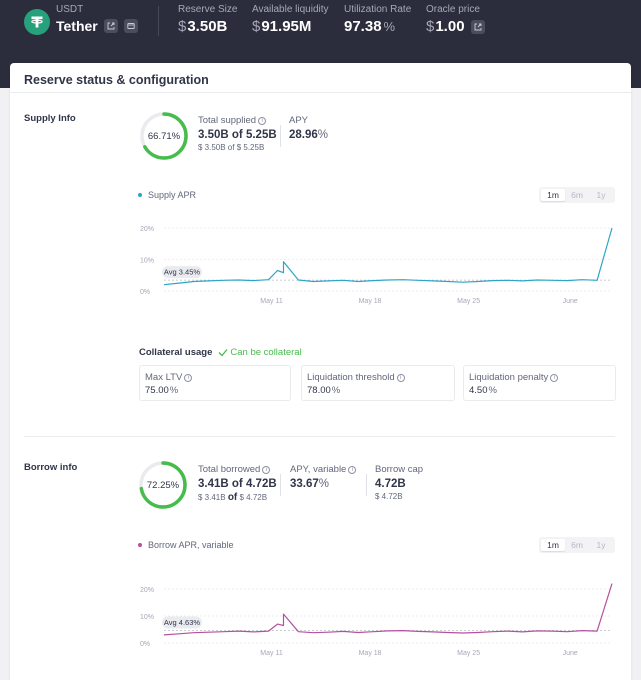 Image resolution: width=641 pixels, height=680 pixels. I want to click on supply-apr-chart: 0% 10% 20% May 11 May 18 May 25 June Avg 3.45%, so click(376, 265).